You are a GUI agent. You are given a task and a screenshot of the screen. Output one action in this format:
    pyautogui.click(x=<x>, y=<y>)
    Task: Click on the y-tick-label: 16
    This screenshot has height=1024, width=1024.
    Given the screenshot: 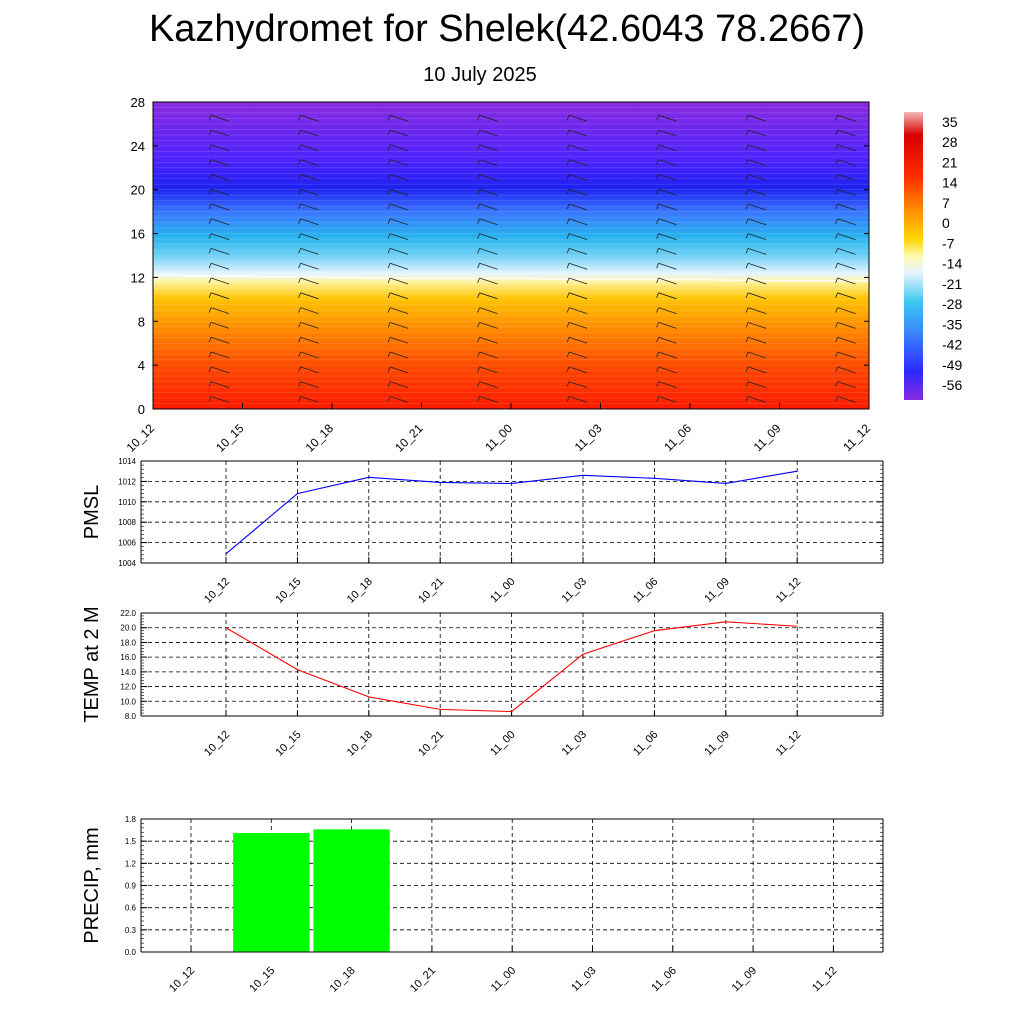 What is the action you would take?
    pyautogui.click(x=138, y=234)
    